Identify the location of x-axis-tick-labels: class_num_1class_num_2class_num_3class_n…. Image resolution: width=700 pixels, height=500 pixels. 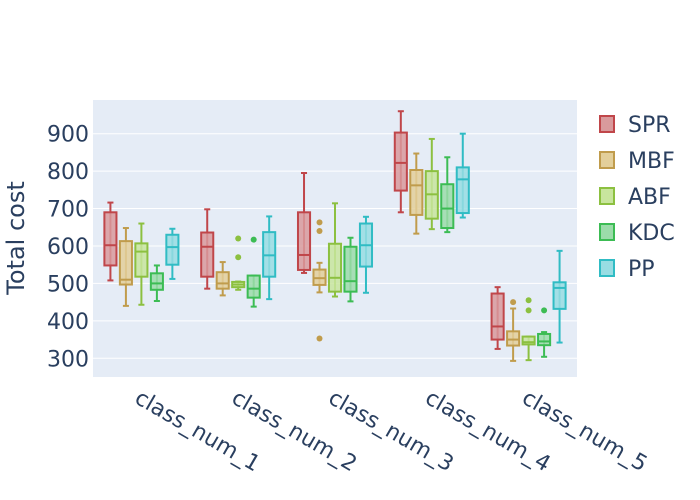
(390, 432).